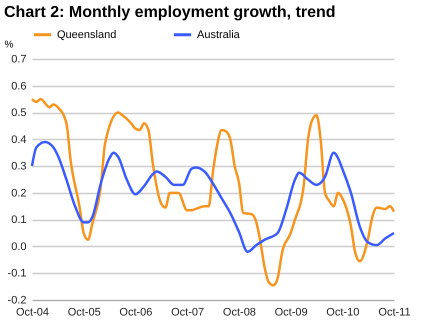  Describe the element at coordinates (187, 312) in the screenshot. I see `x-tick-label: Oct-07` at that location.